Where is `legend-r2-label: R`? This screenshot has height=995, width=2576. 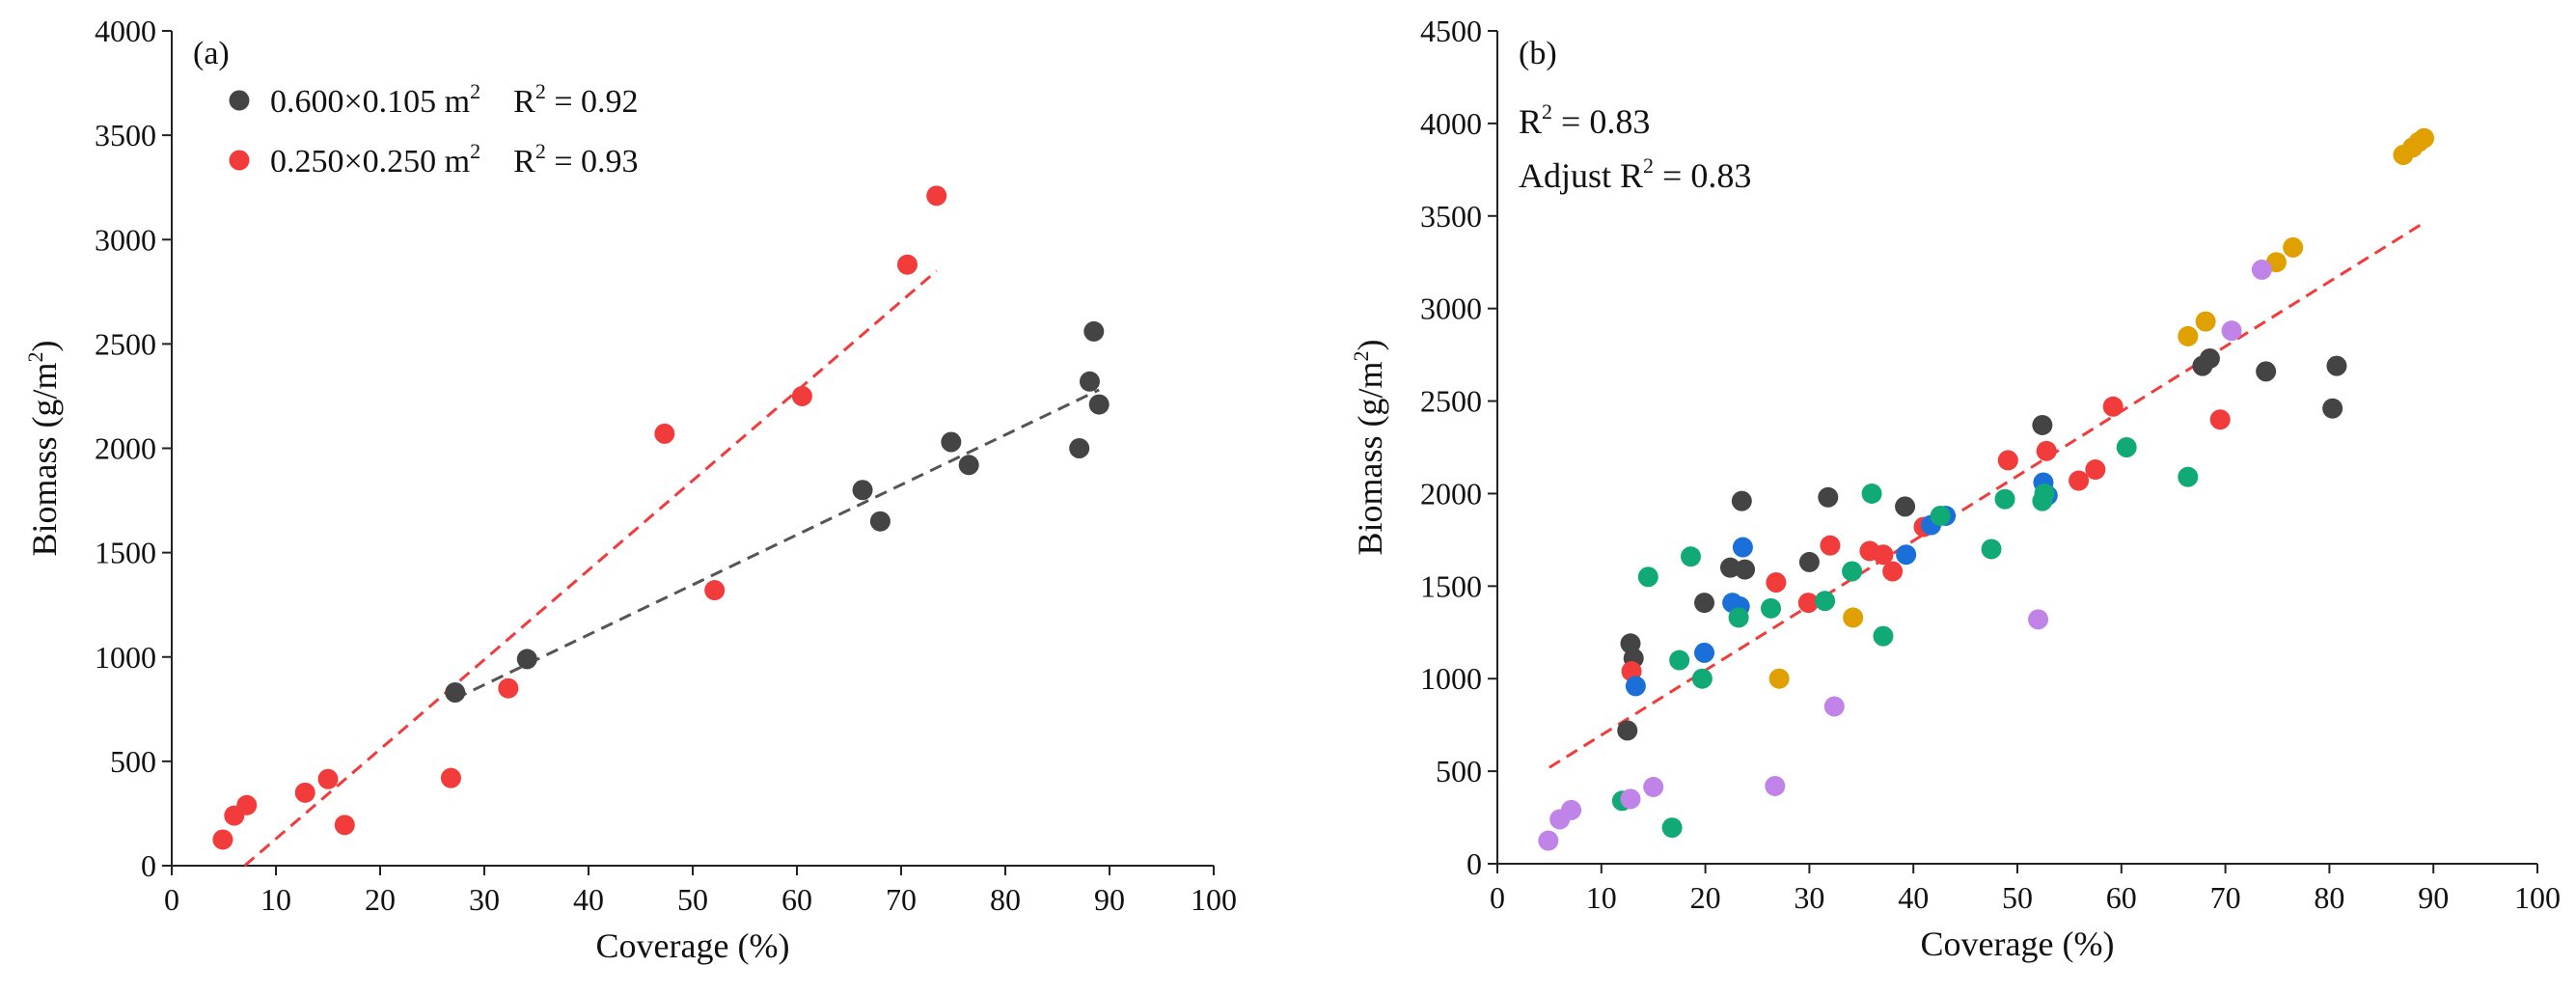 legend-r2-label: R is located at coordinates (524, 162).